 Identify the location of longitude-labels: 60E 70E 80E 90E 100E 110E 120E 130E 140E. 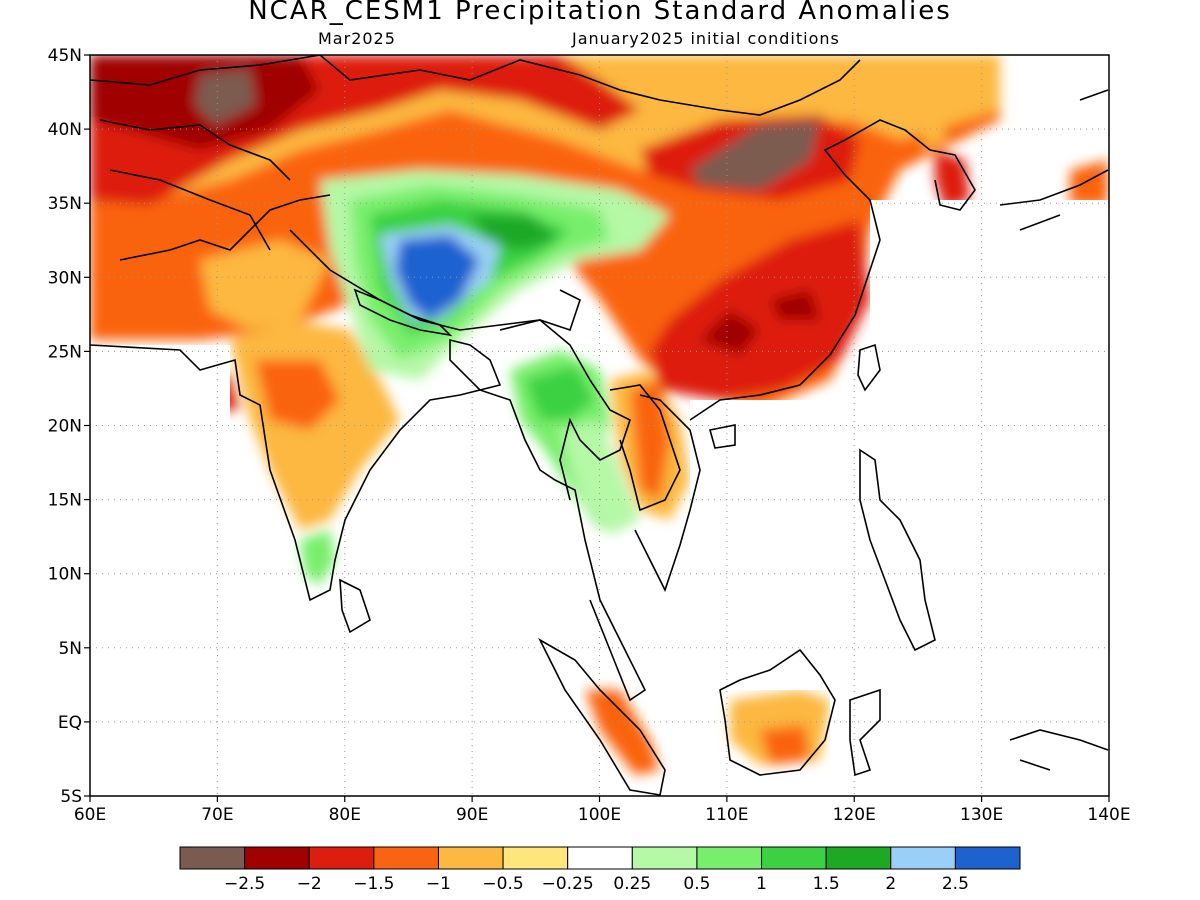
(602, 810).